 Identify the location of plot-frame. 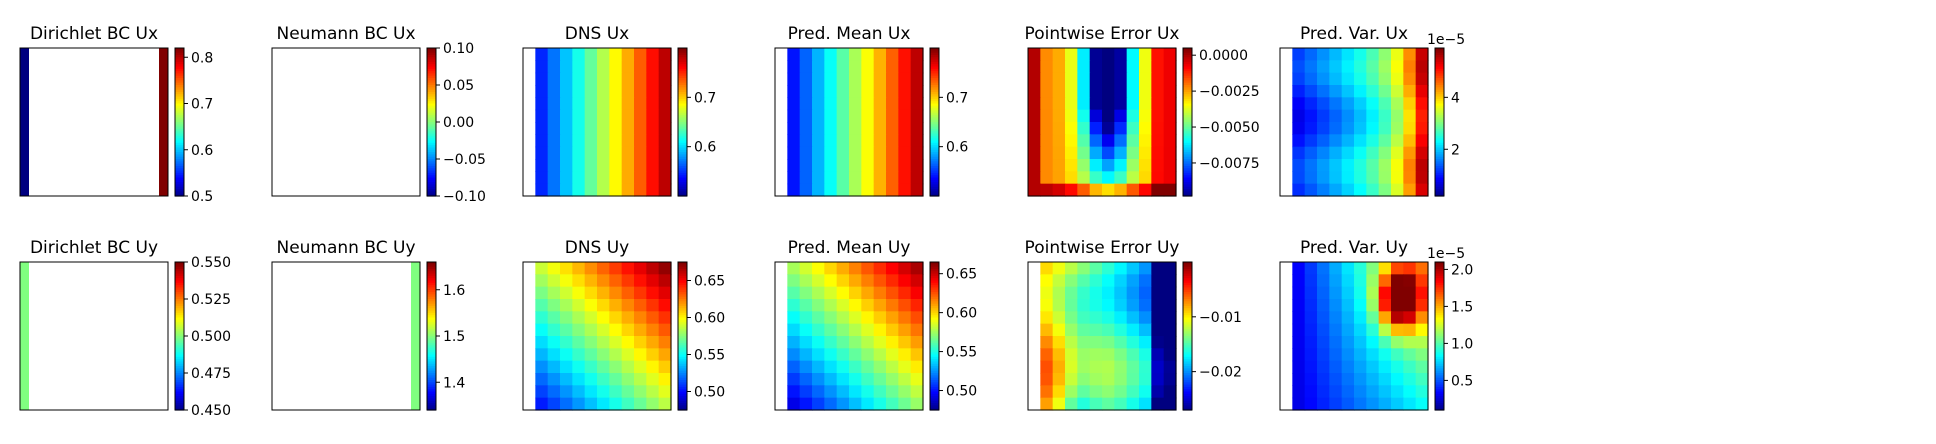
(1102, 336).